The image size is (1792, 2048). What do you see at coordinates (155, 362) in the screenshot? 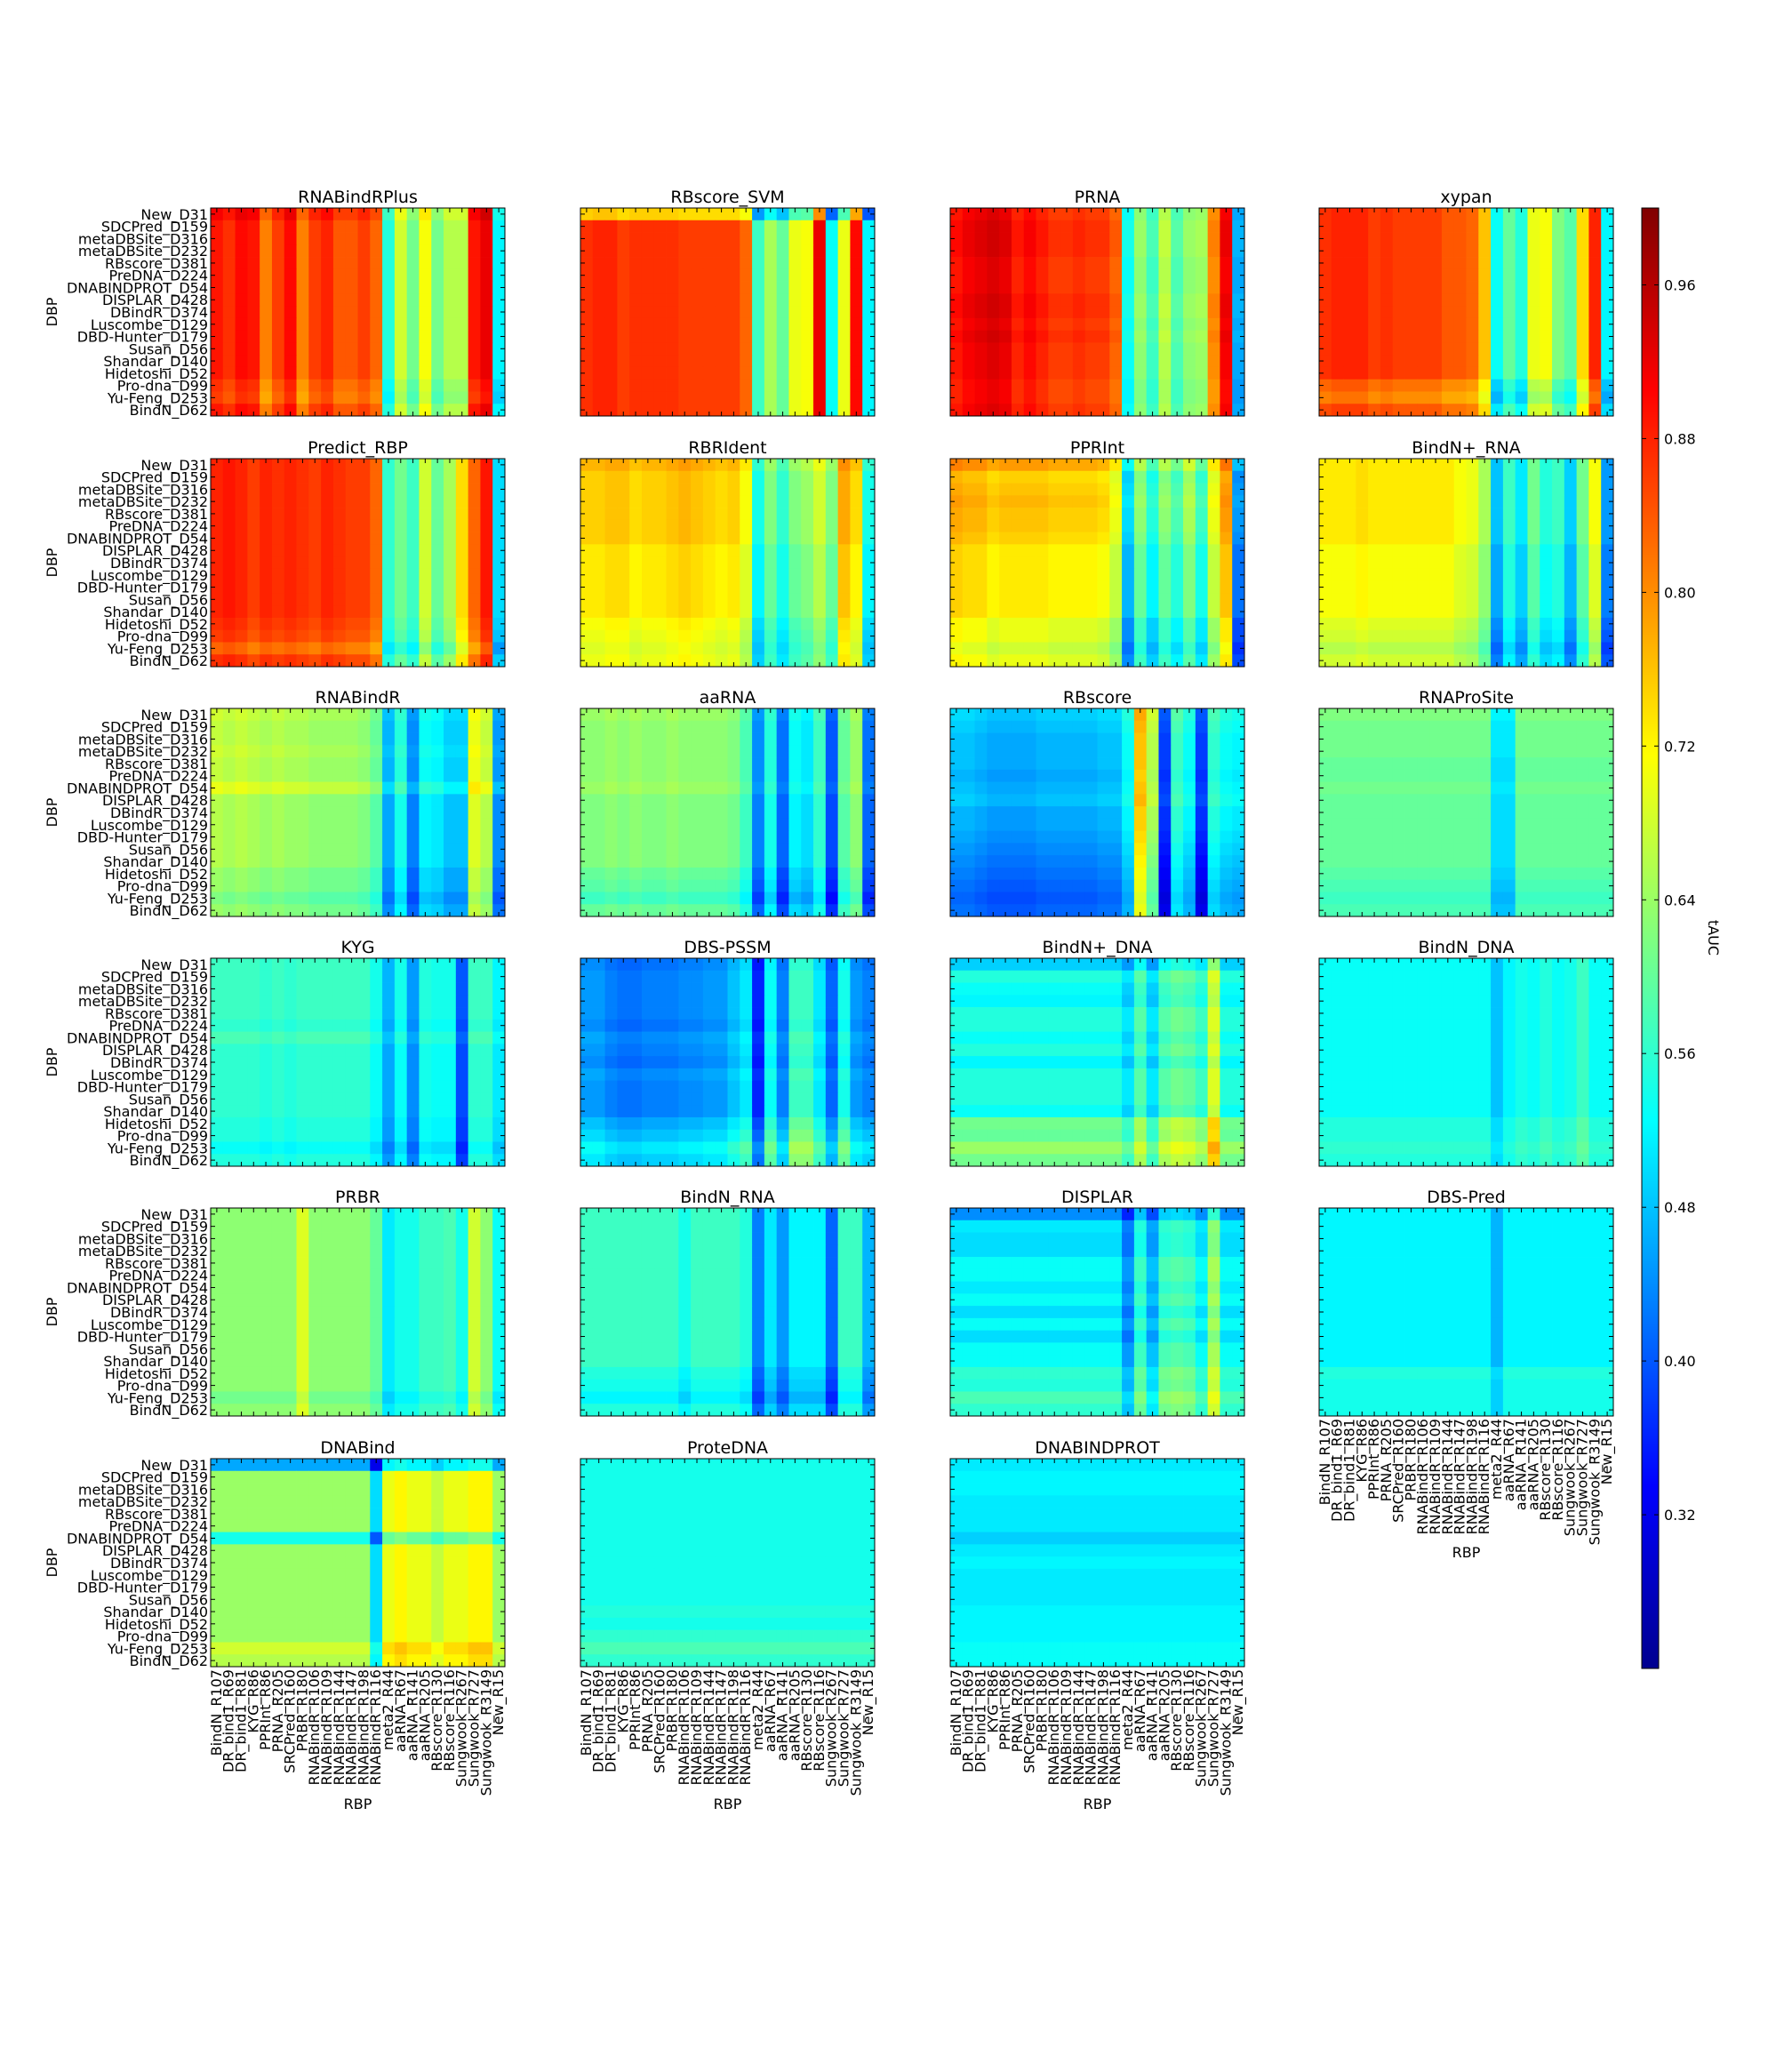
I see `dbp-tick-label: Shandar_D140` at bounding box center [155, 362].